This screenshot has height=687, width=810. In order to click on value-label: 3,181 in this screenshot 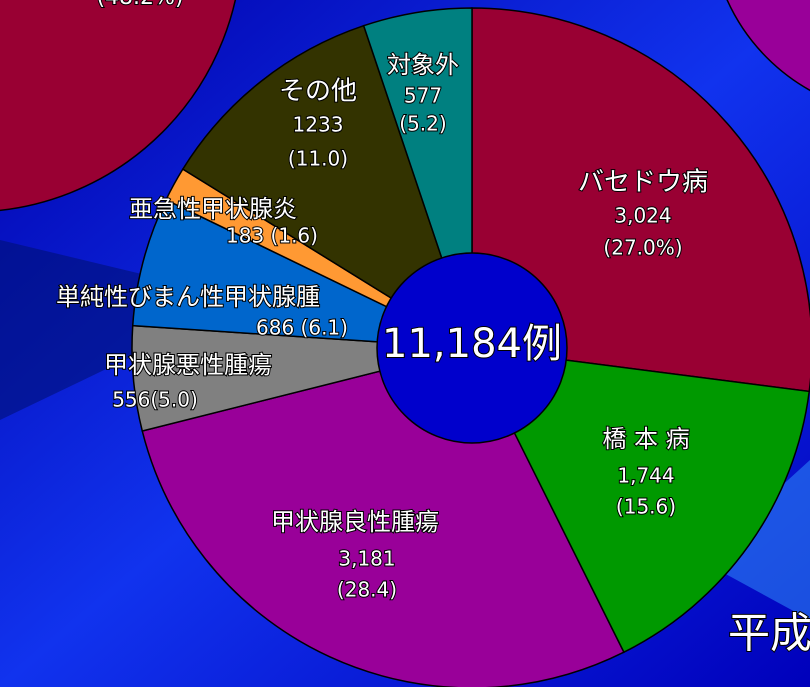, I will do `click(366, 559)`.